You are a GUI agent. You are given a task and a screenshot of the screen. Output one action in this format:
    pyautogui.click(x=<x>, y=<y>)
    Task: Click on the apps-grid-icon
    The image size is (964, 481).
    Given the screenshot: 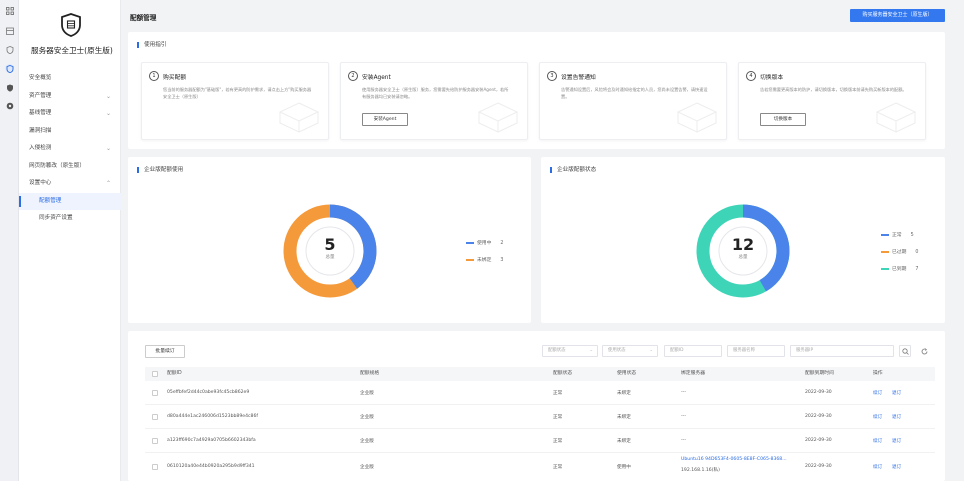 What is the action you would take?
    pyautogui.click(x=9, y=10)
    